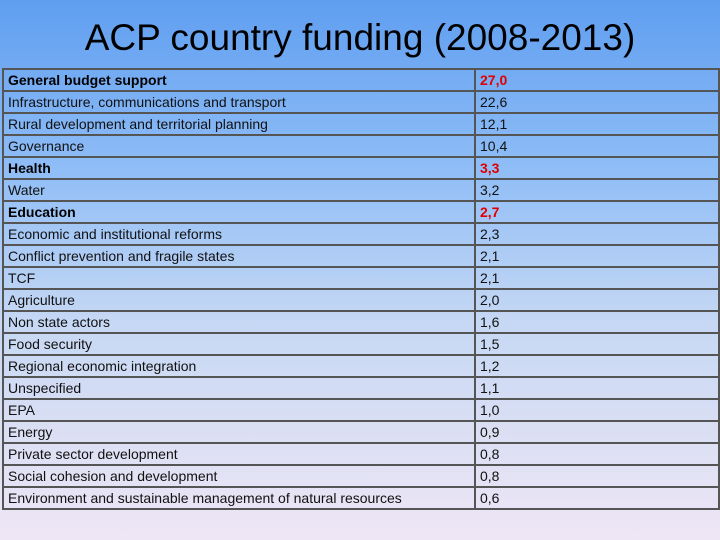 The height and width of the screenshot is (540, 720). I want to click on table-row: EPA 1,0, so click(361, 410).